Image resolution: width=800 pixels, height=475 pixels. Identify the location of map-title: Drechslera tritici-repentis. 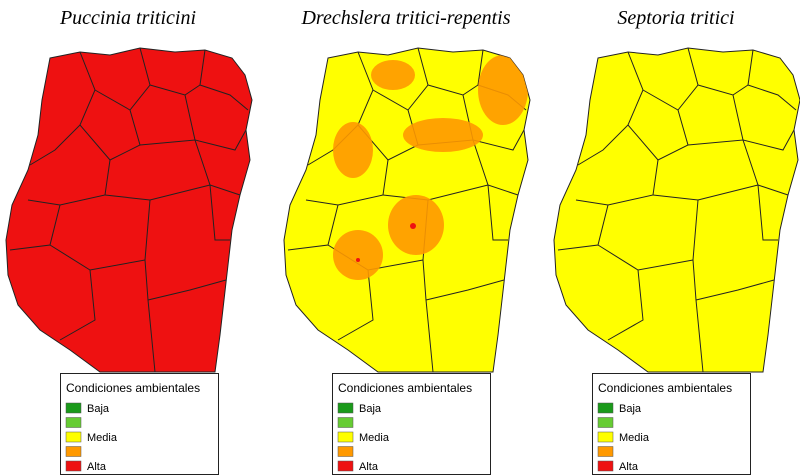
(405, 18).